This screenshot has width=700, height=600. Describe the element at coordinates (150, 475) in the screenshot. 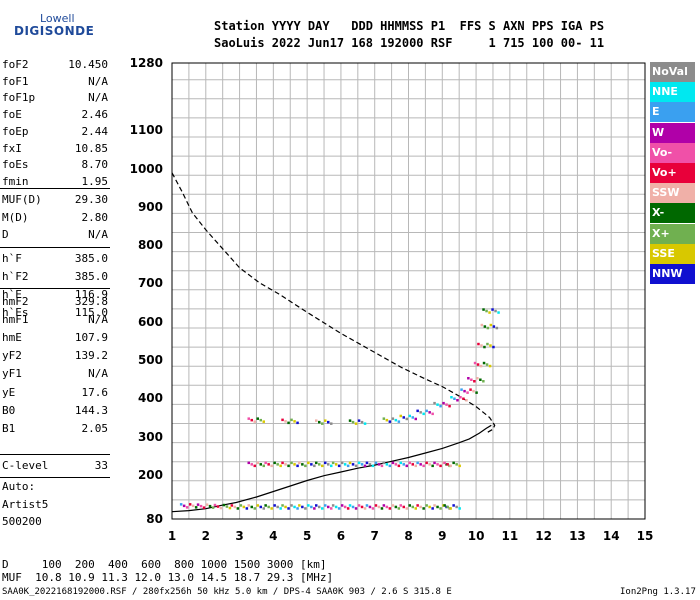

I see `y-tick-label: 200` at that location.